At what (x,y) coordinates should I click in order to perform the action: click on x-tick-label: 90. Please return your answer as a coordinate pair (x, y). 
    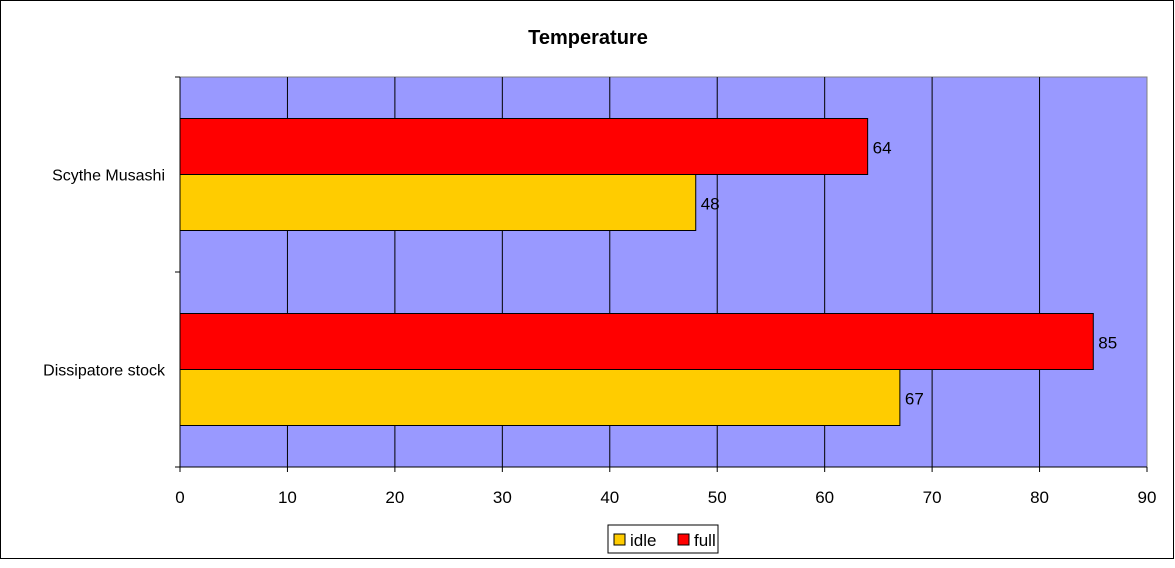
    Looking at the image, I should click on (1147, 497).